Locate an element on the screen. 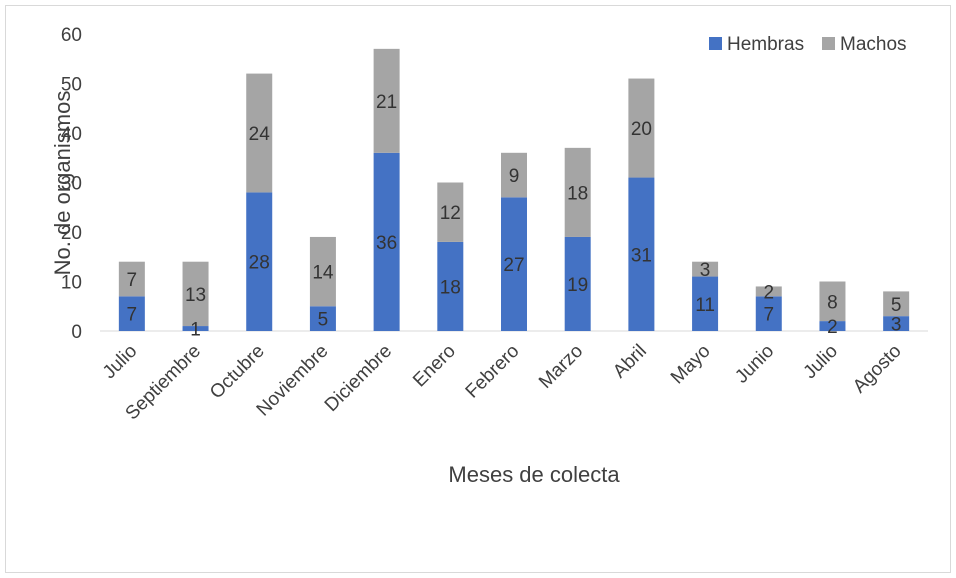 The height and width of the screenshot is (578, 956). y-axis-title: No. de organismos is located at coordinates (62, 183).